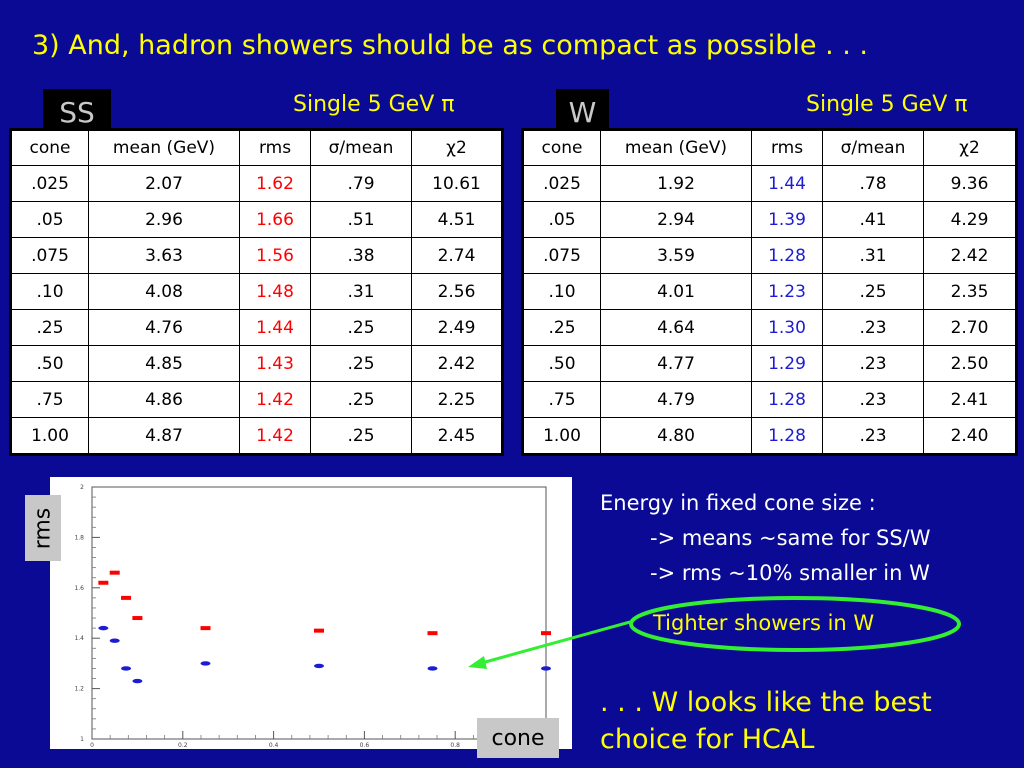 The image size is (1024, 768). What do you see at coordinates (676, 291) in the screenshot?
I see `cell-mean: 4.01` at bounding box center [676, 291].